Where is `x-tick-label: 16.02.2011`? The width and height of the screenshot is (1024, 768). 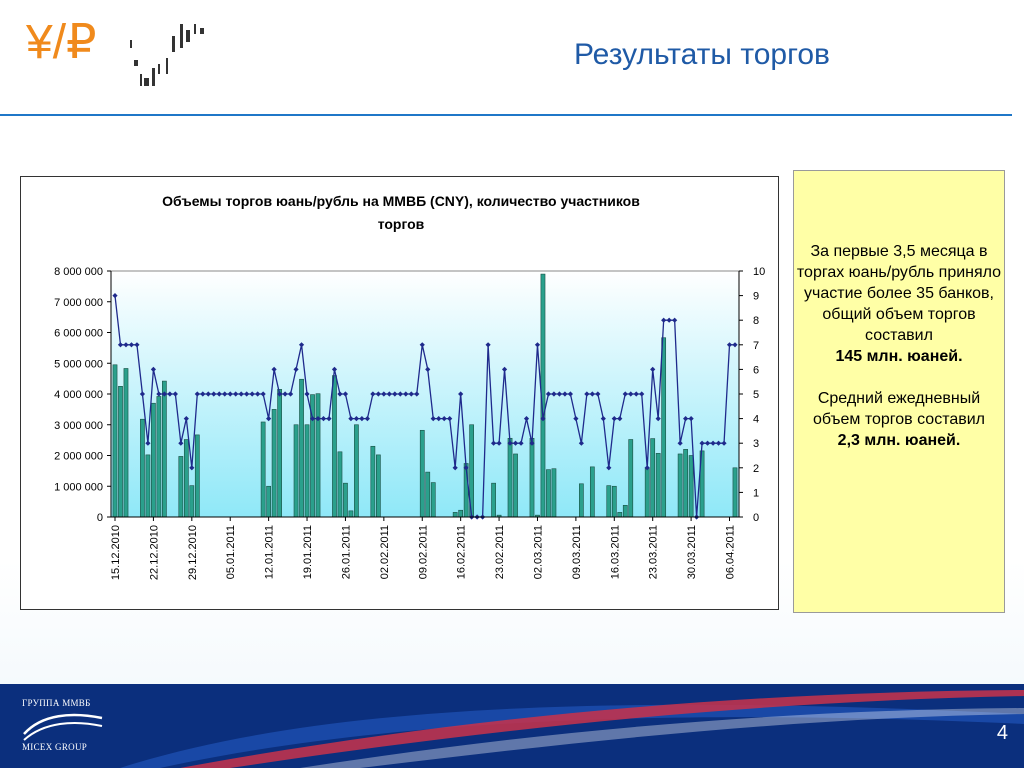 x-tick-label: 16.02.2011 is located at coordinates (462, 552).